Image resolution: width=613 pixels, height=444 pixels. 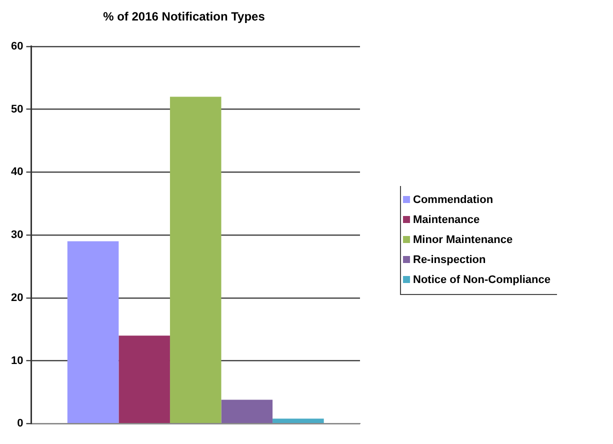 What do you see at coordinates (463, 240) in the screenshot?
I see `legend-label: Minor Maintenance` at bounding box center [463, 240].